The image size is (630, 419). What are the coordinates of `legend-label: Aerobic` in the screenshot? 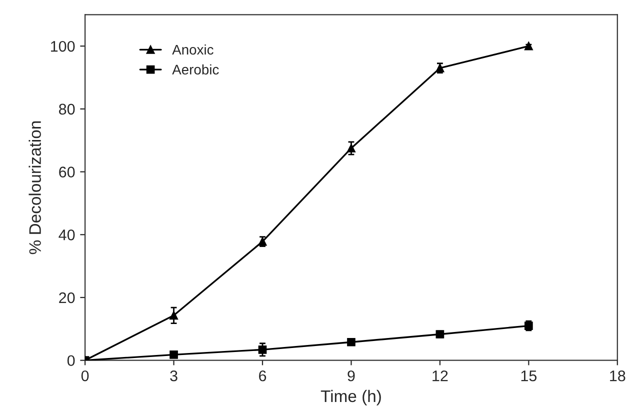 It's located at (195, 69).